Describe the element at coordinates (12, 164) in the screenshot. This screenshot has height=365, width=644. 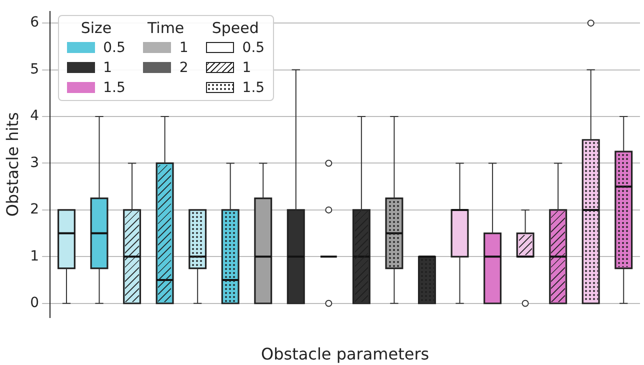
I see `y-axis-title: Obstacle hits` at that location.